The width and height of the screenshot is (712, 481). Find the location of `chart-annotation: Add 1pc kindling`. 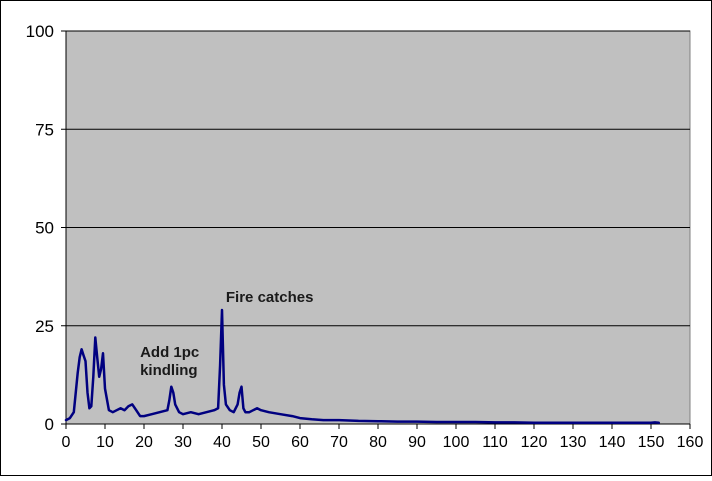

chart-annotation: Add 1pc kindling is located at coordinates (169, 361).